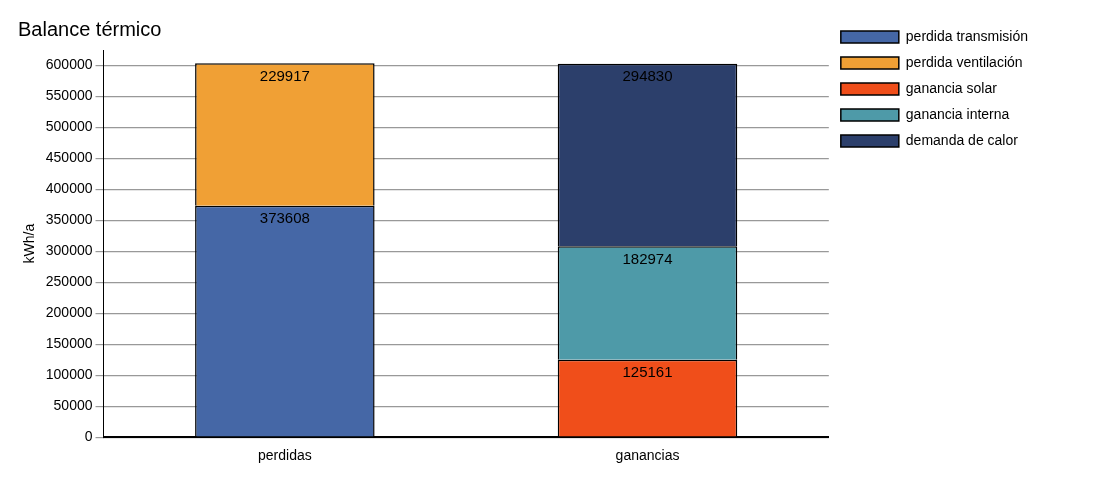  What do you see at coordinates (69, 64) in the screenshot?
I see `y-tick-label: 600000` at bounding box center [69, 64].